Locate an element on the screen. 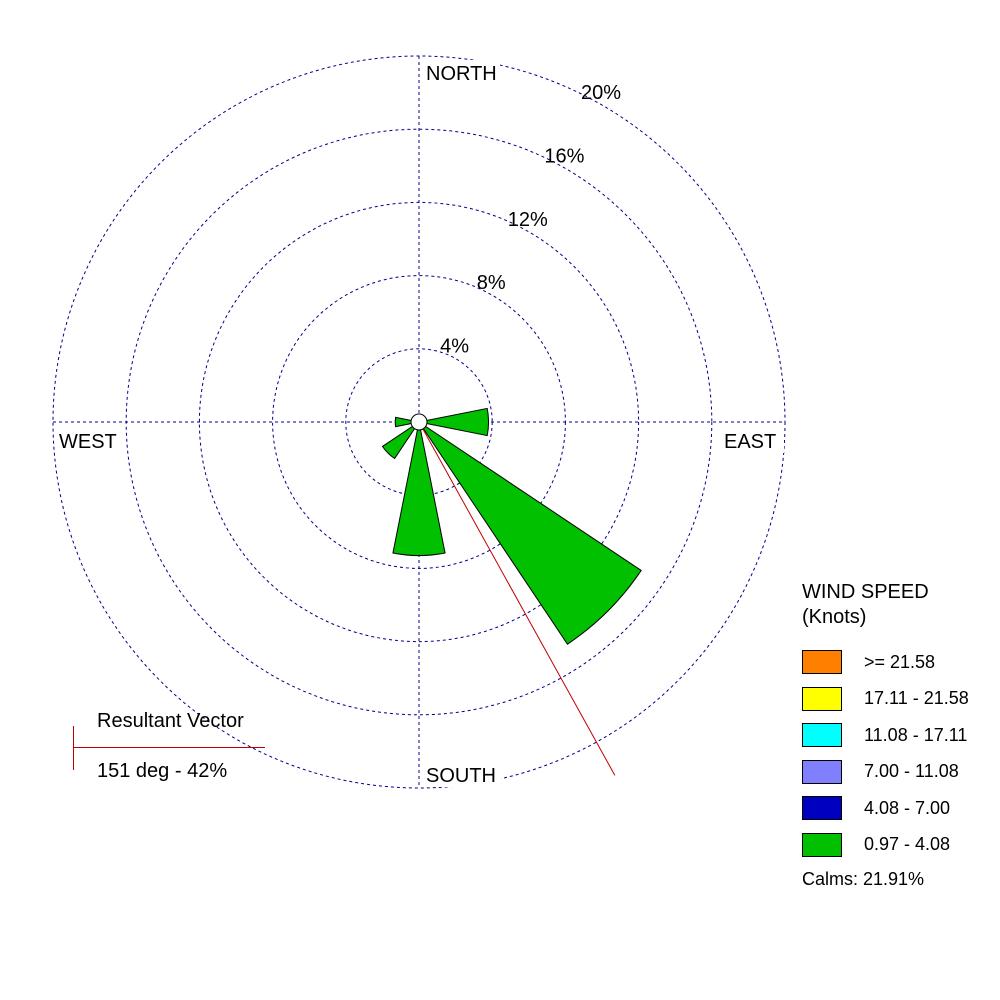 The width and height of the screenshot is (1000, 1000). south-label-bg is located at coordinates (462, 775).